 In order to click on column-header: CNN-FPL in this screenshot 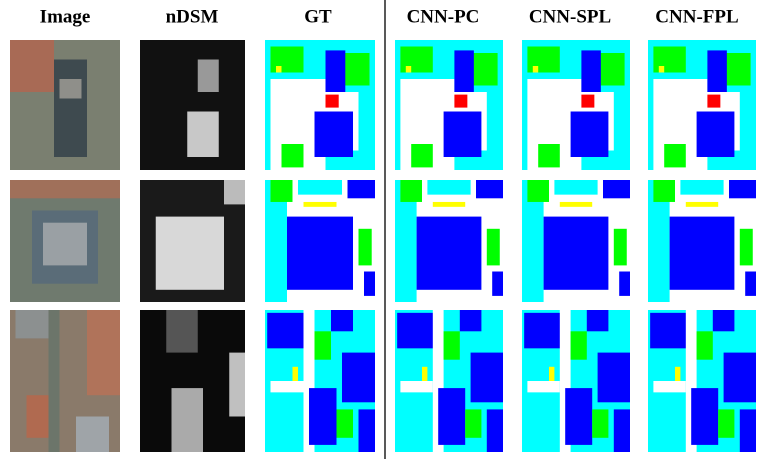, I will do `click(696, 16)`.